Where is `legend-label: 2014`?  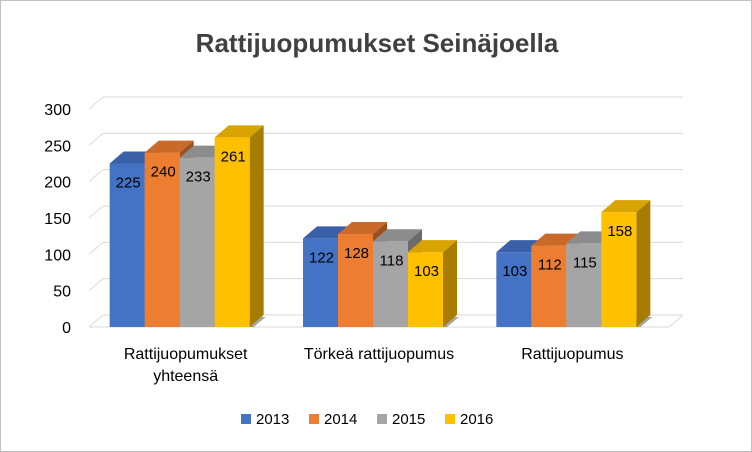 legend-label: 2014 is located at coordinates (340, 419).